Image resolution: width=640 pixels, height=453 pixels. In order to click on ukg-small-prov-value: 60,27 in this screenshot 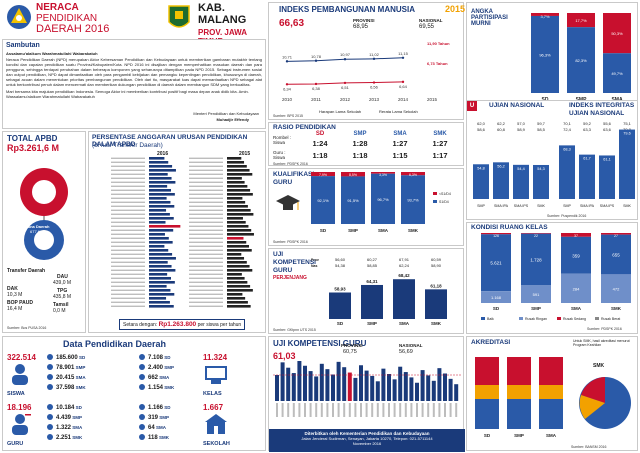, I will do `click(372, 259)`.